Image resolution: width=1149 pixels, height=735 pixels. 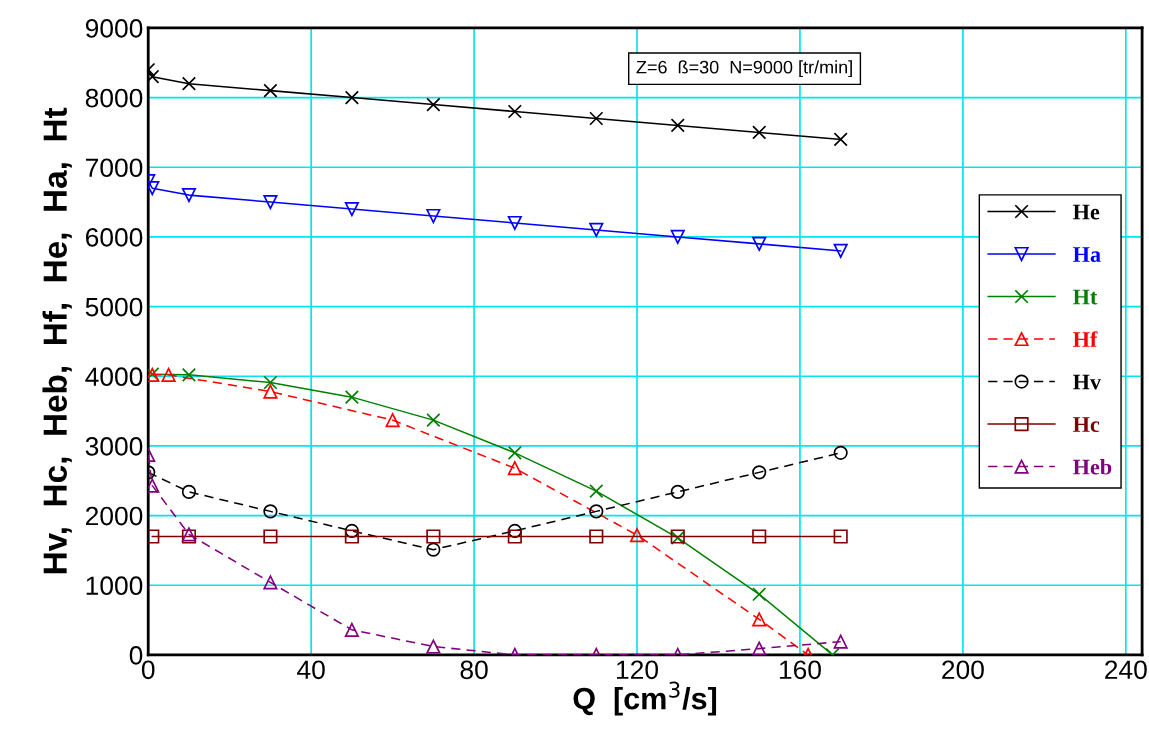 What do you see at coordinates (1086, 425) in the screenshot?
I see `legend-label: Hc` at bounding box center [1086, 425].